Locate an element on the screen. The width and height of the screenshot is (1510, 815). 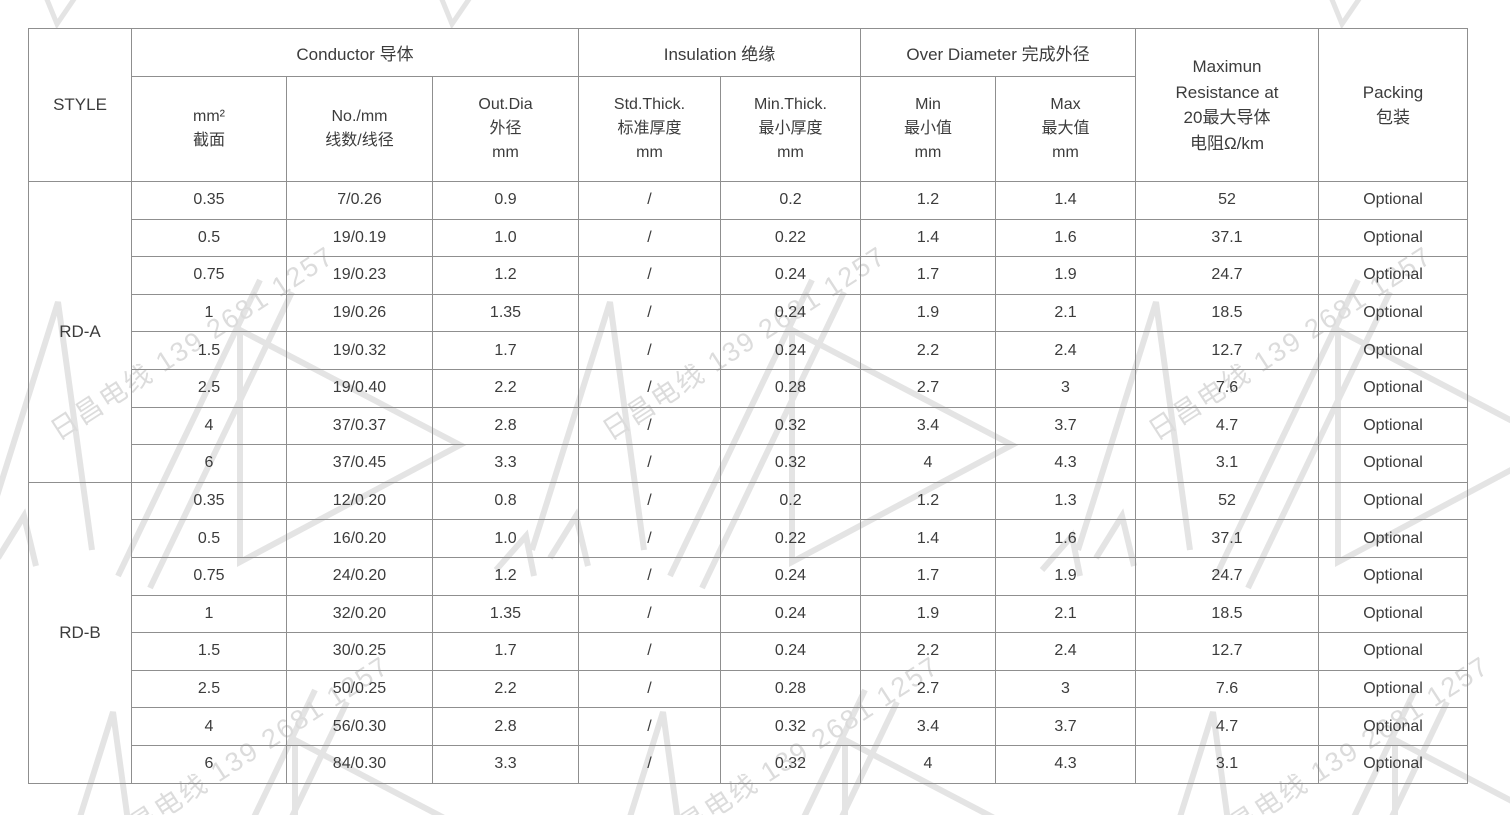
table-row: 0.75 24/0.20 1.2/0.24 1.7 1.9 24.7 Optional is located at coordinates (748, 576).